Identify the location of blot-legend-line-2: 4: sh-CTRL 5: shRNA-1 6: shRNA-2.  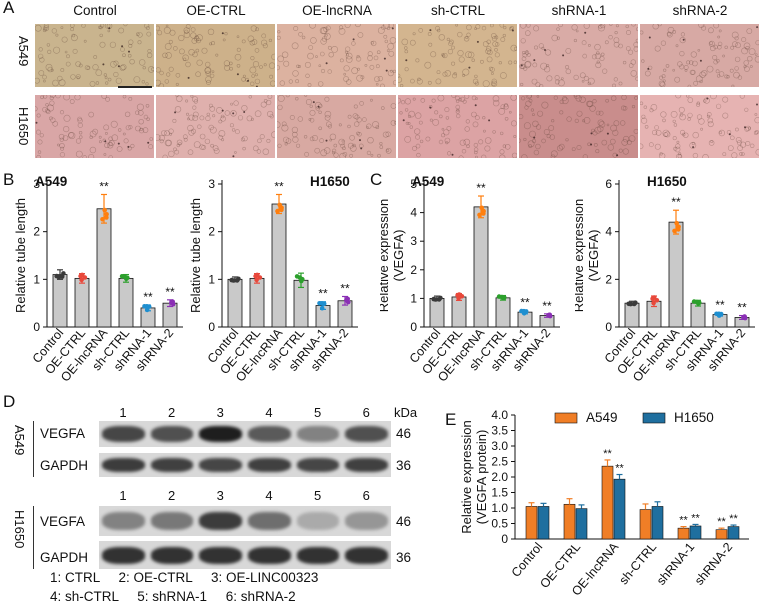
(173, 596).